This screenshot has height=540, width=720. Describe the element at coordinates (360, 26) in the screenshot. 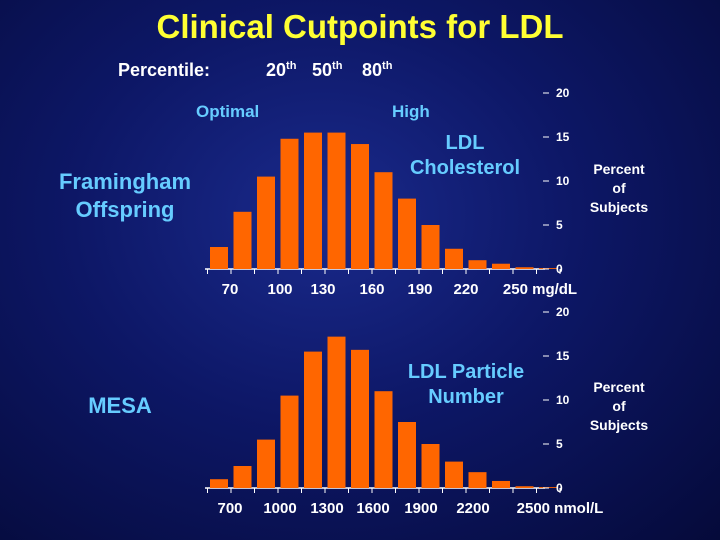

I see `page-title: Clinical Cutpoints for LDL` at that location.